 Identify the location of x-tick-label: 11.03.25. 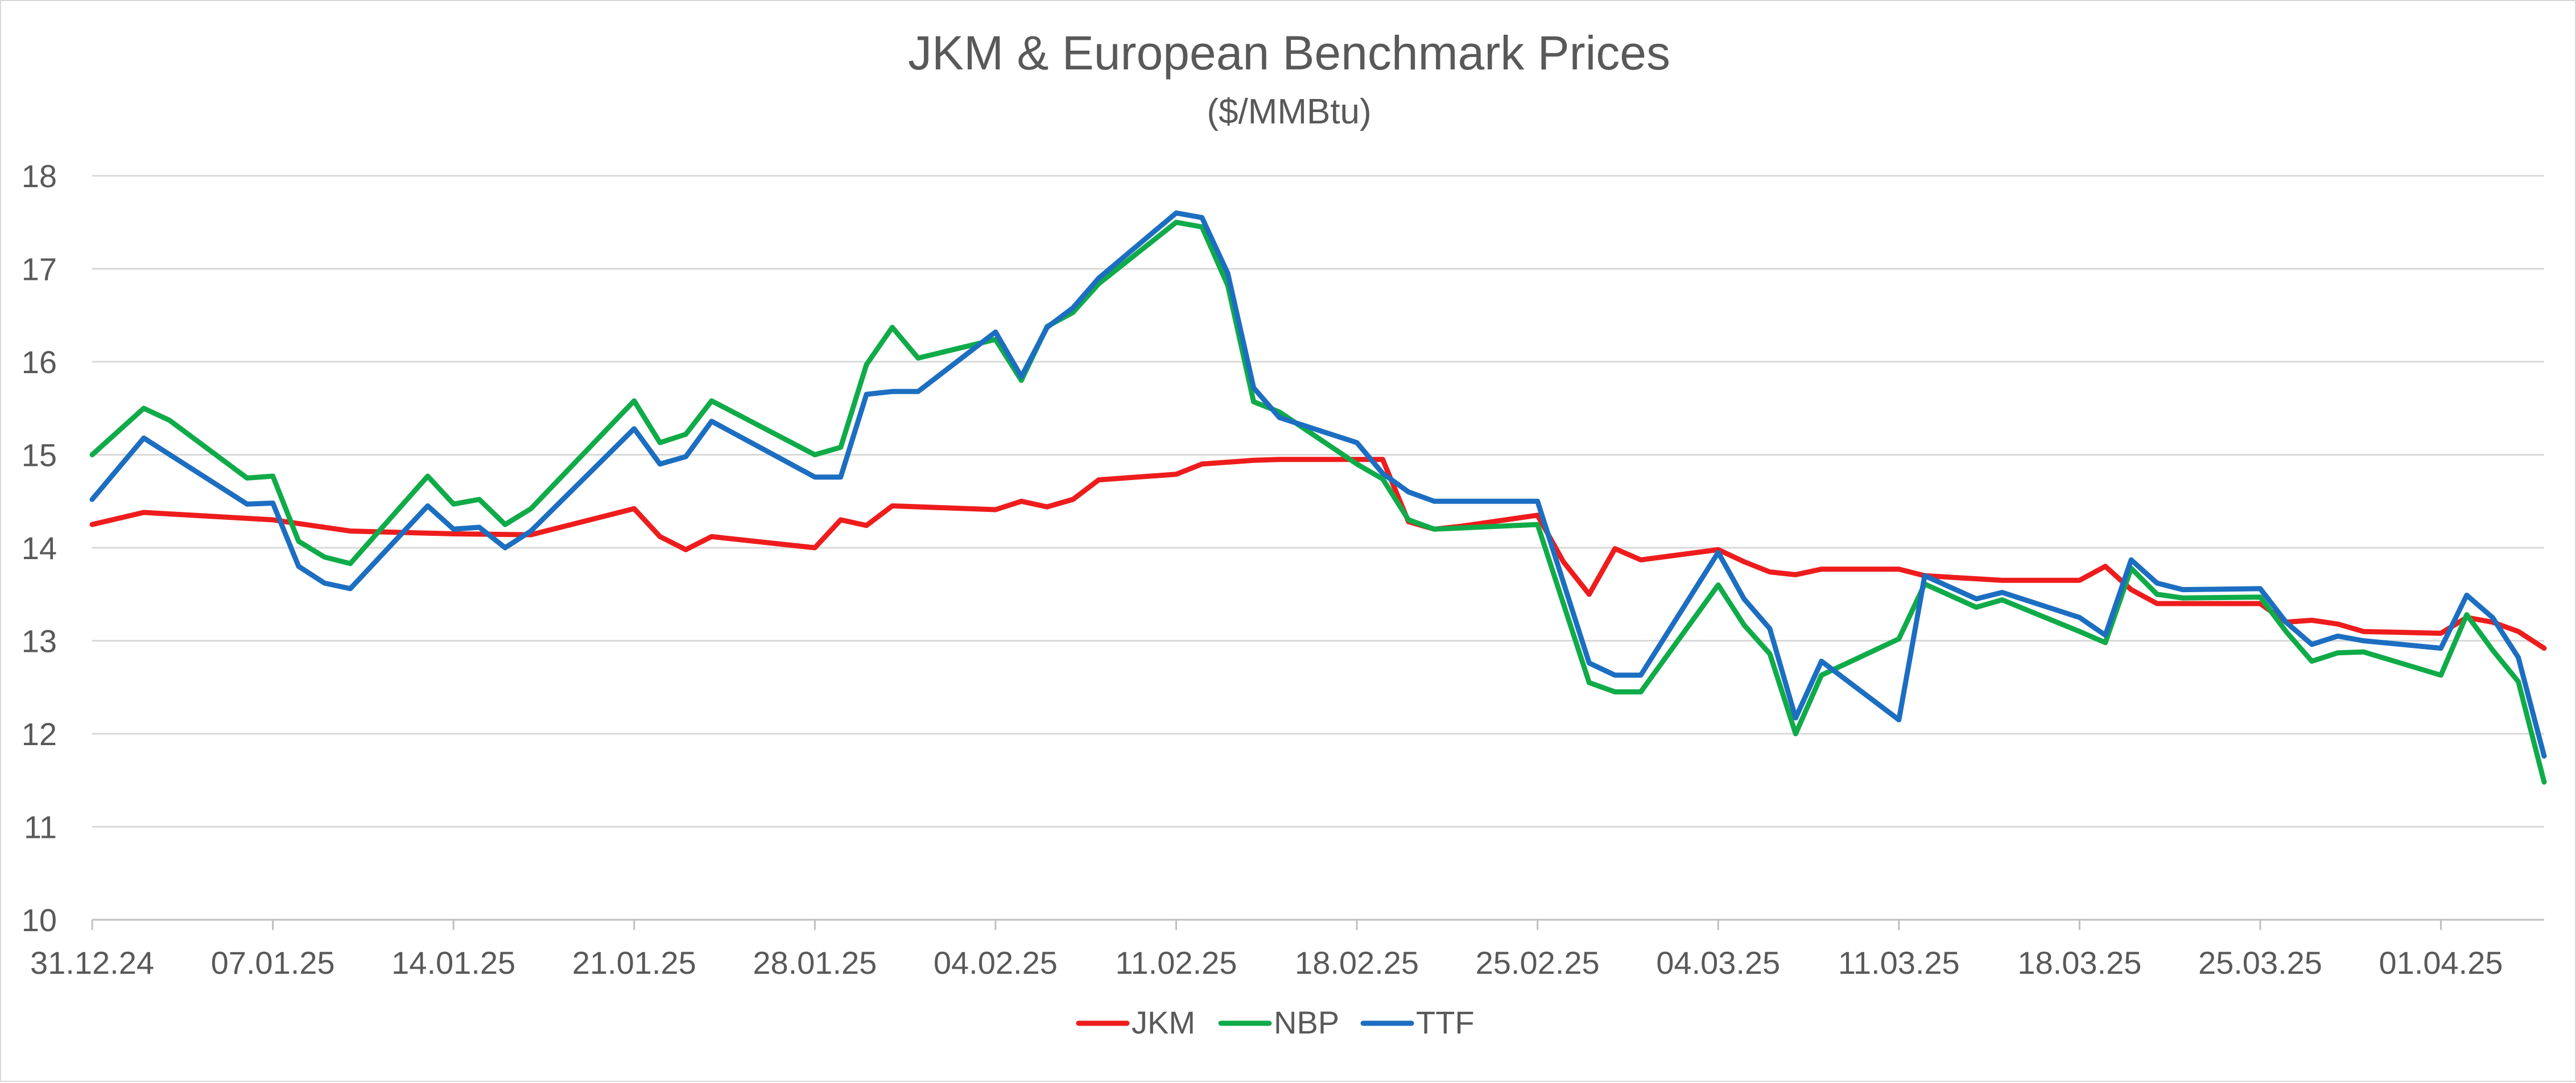
(1899, 963).